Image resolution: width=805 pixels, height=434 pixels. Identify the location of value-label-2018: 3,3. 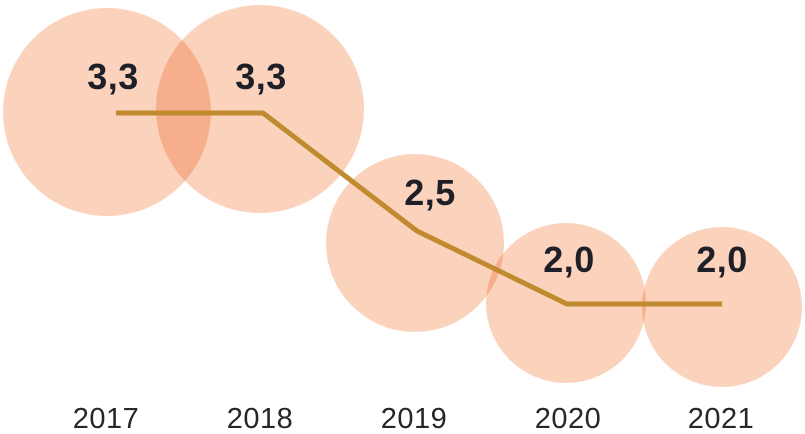
(261, 76).